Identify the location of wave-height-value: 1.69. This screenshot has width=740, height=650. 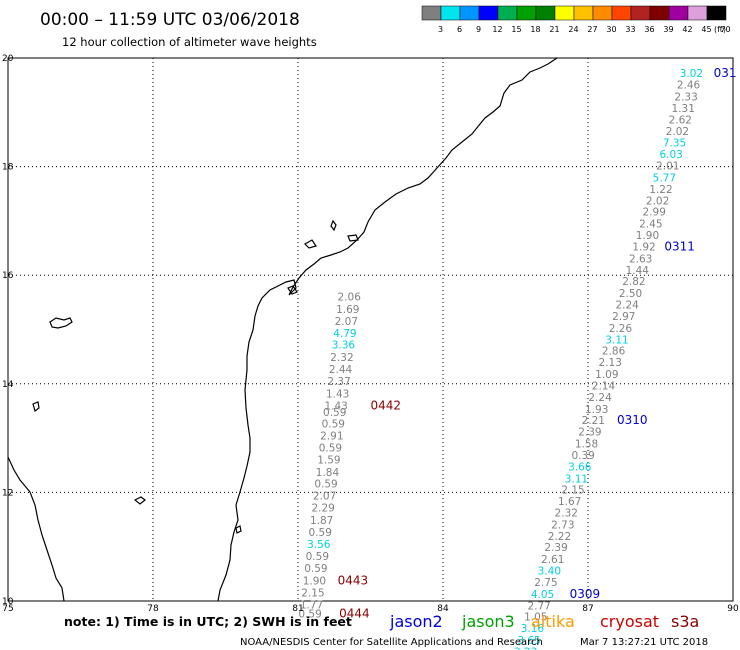
(347, 310).